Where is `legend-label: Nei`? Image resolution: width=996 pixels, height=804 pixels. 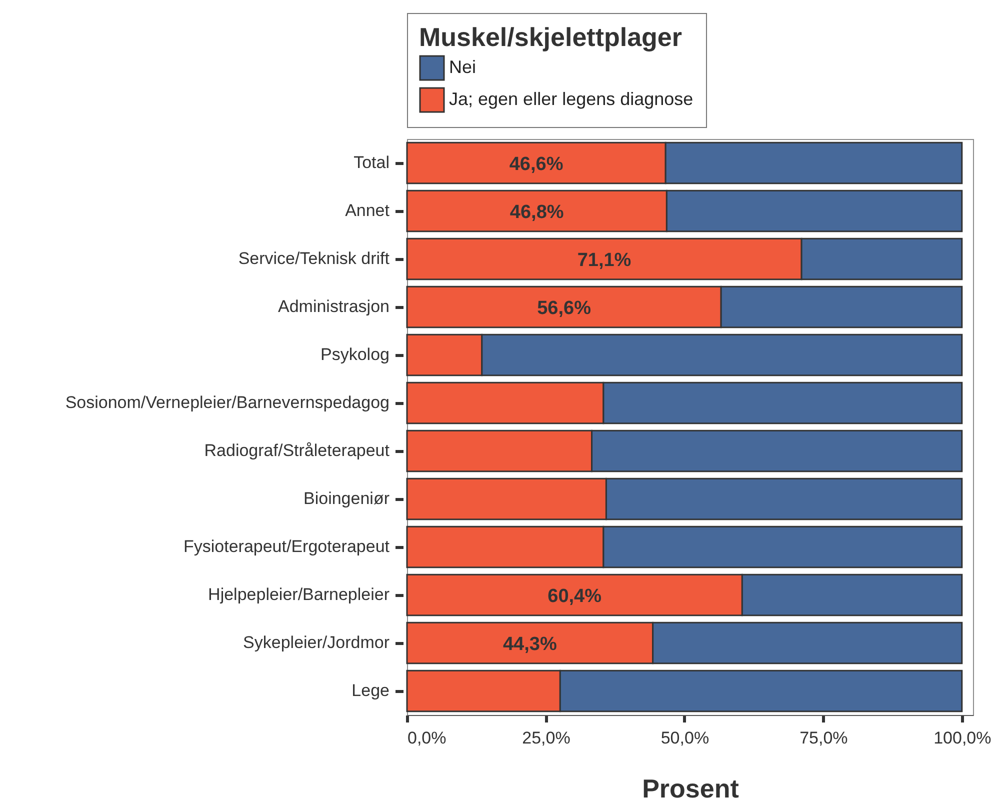 legend-label: Nei is located at coordinates (462, 67).